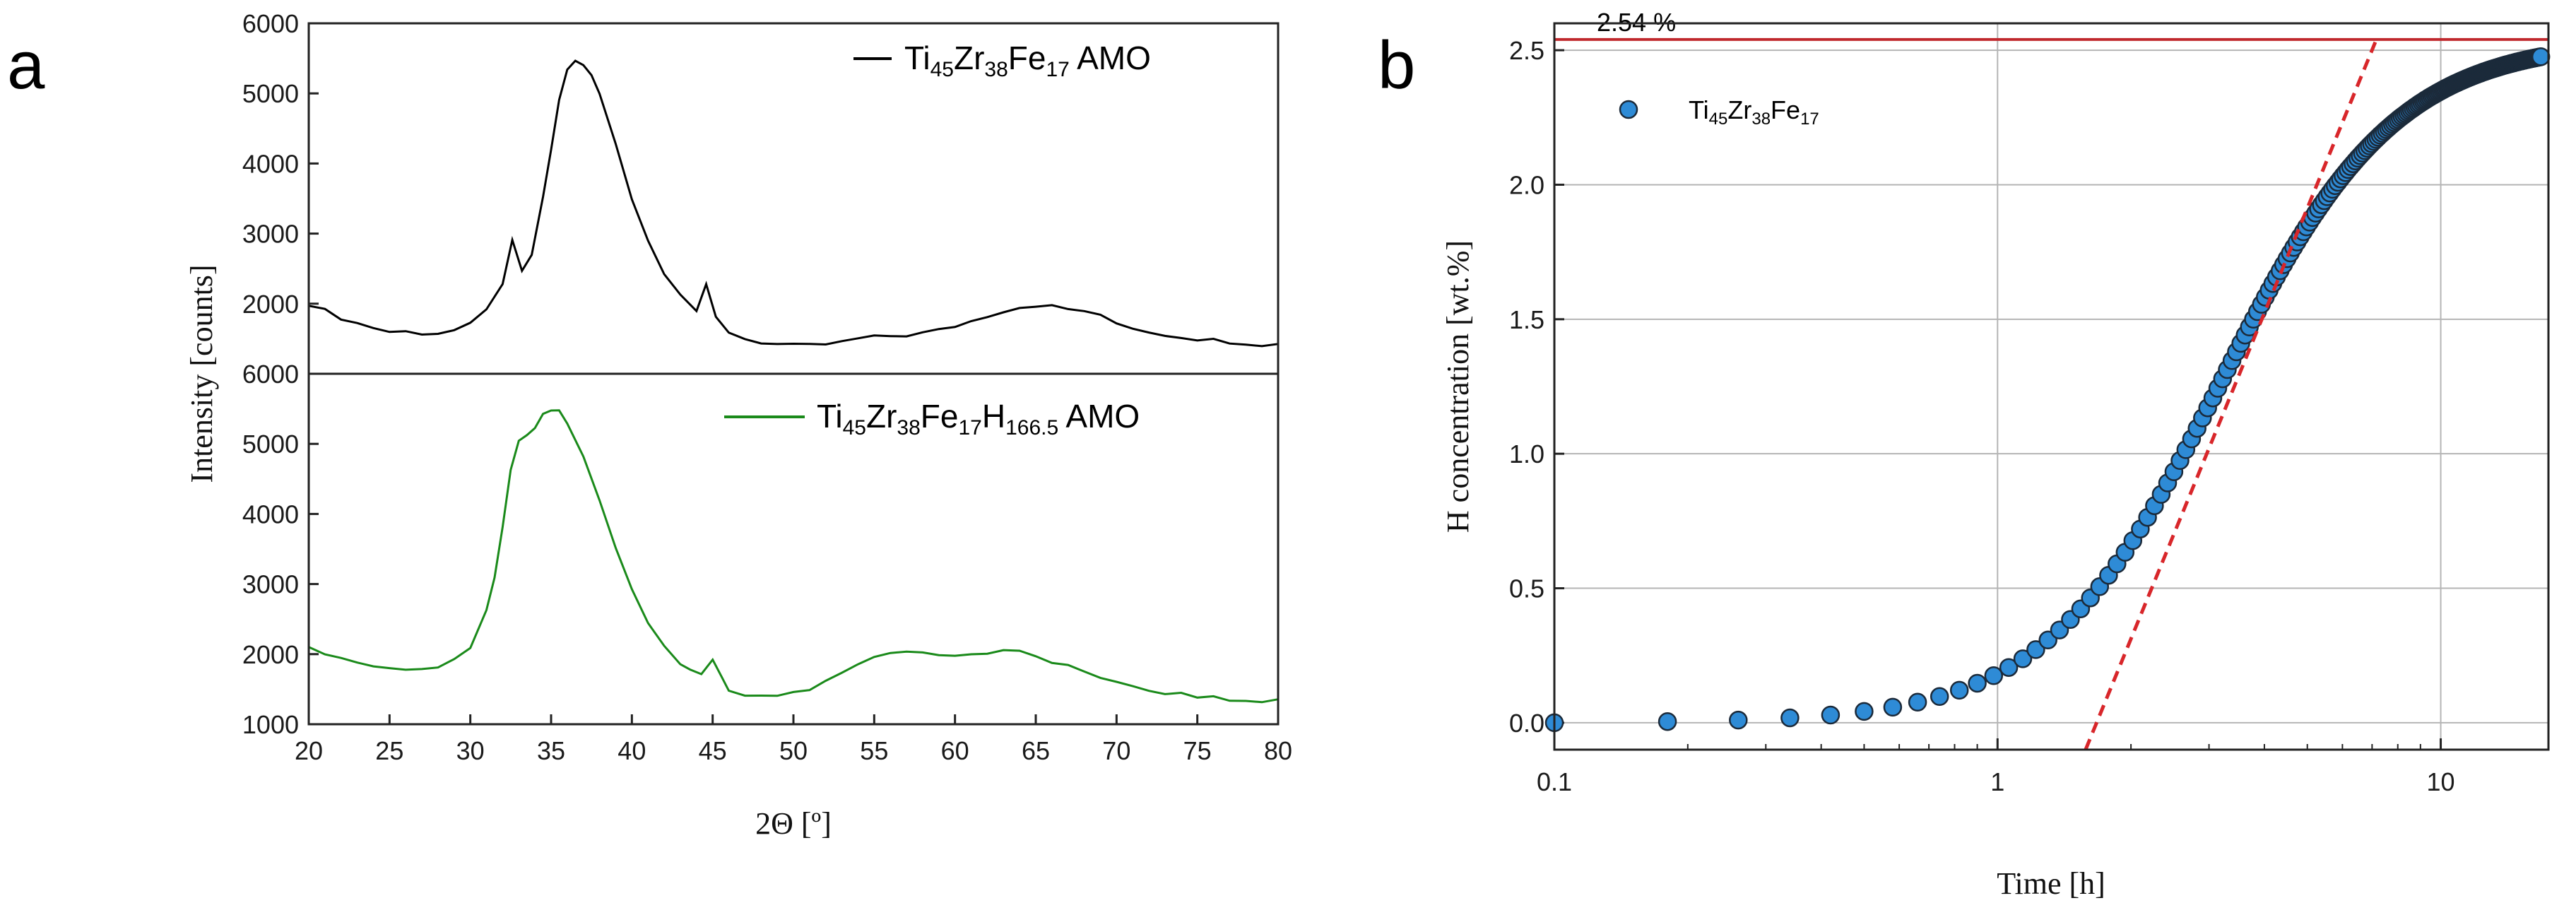 This screenshot has width=2576, height=915. Describe the element at coordinates (1458, 386) in the screenshot. I see `panel-b-y-axis-title: H concentration [wt.%]` at that location.